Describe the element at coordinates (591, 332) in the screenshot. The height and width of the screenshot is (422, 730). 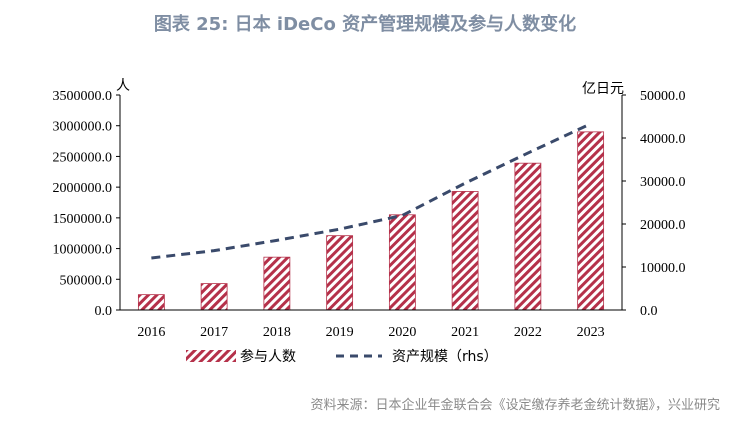
I see `x-tick-label: 2023` at that location.